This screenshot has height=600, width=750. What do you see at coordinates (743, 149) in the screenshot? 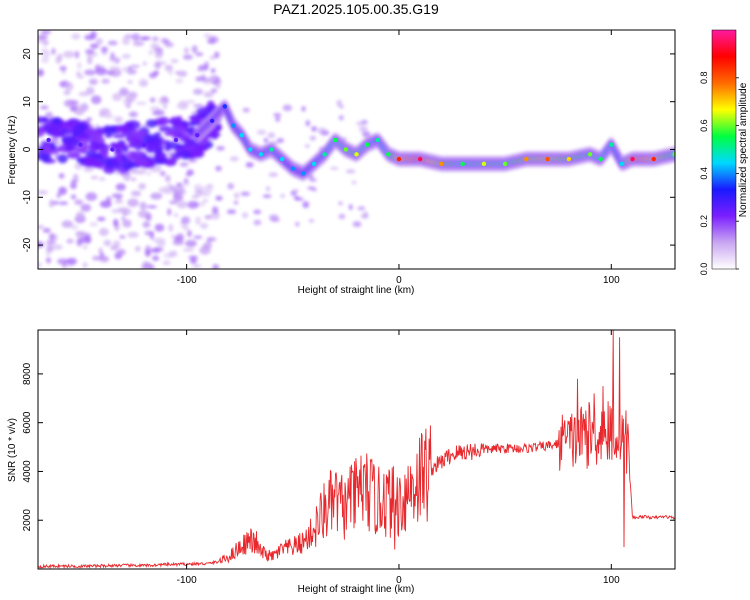
I see `colorbar-label: Normalized spectral amplitude` at bounding box center [743, 149].